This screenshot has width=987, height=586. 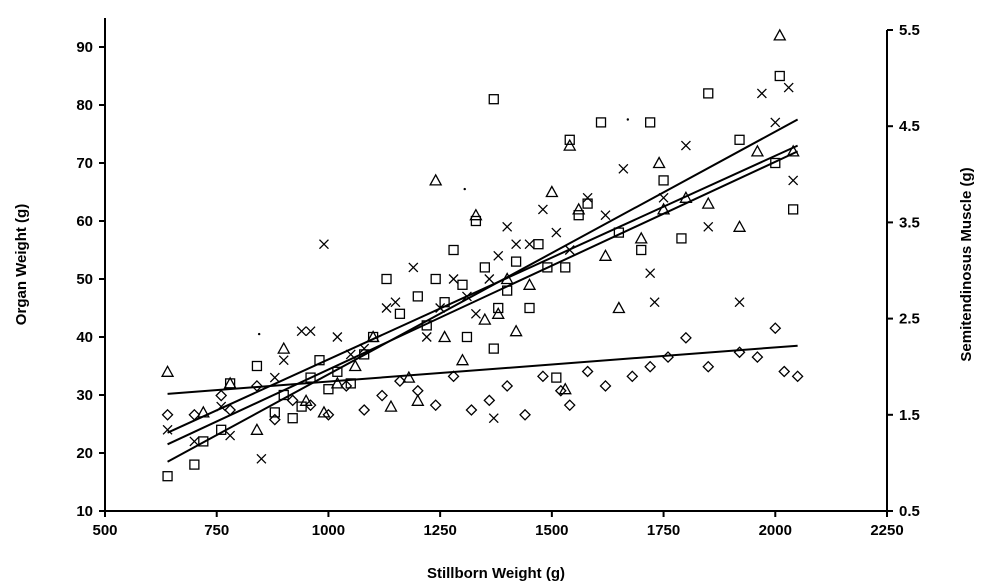 I want to click on x-tick-label: 2250, so click(x=886, y=530).